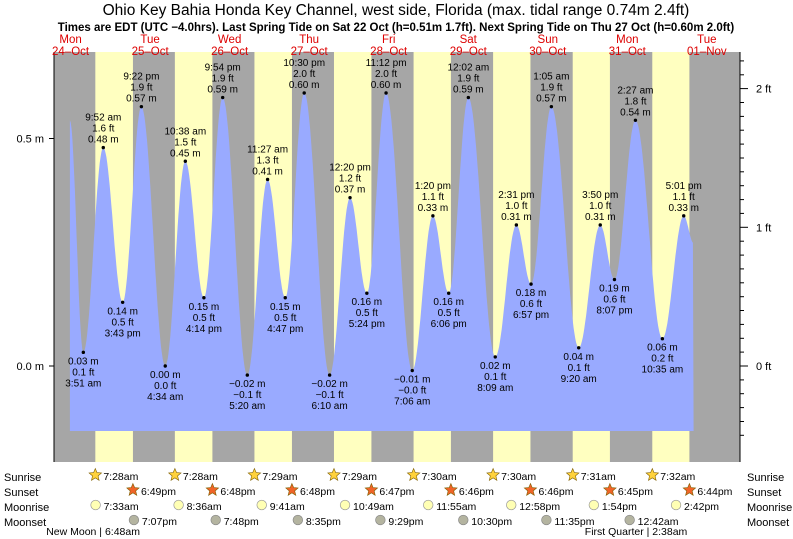 This screenshot has width=793, height=539. I want to click on moonset-time: 11:35pm, so click(574, 522).